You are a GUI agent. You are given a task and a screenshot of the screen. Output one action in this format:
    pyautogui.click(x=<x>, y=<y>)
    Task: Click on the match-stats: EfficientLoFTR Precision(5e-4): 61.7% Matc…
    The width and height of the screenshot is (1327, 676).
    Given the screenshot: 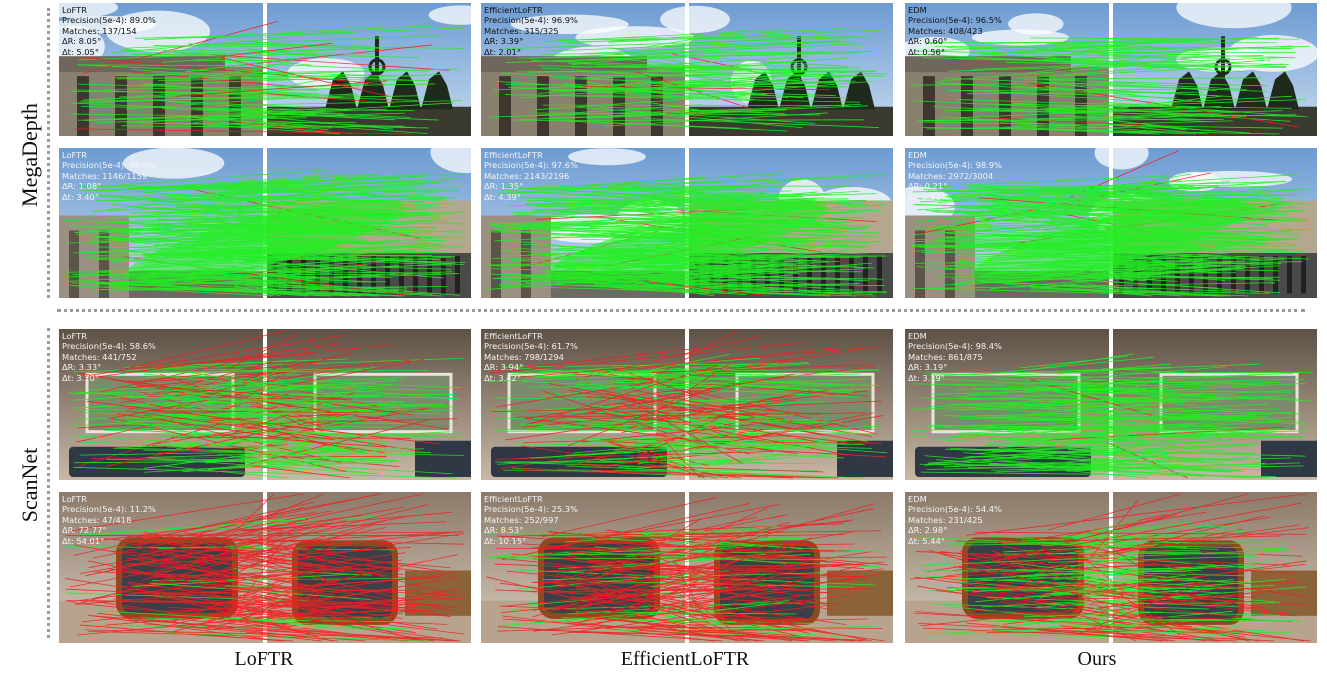 What is the action you would take?
    pyautogui.click(x=531, y=357)
    